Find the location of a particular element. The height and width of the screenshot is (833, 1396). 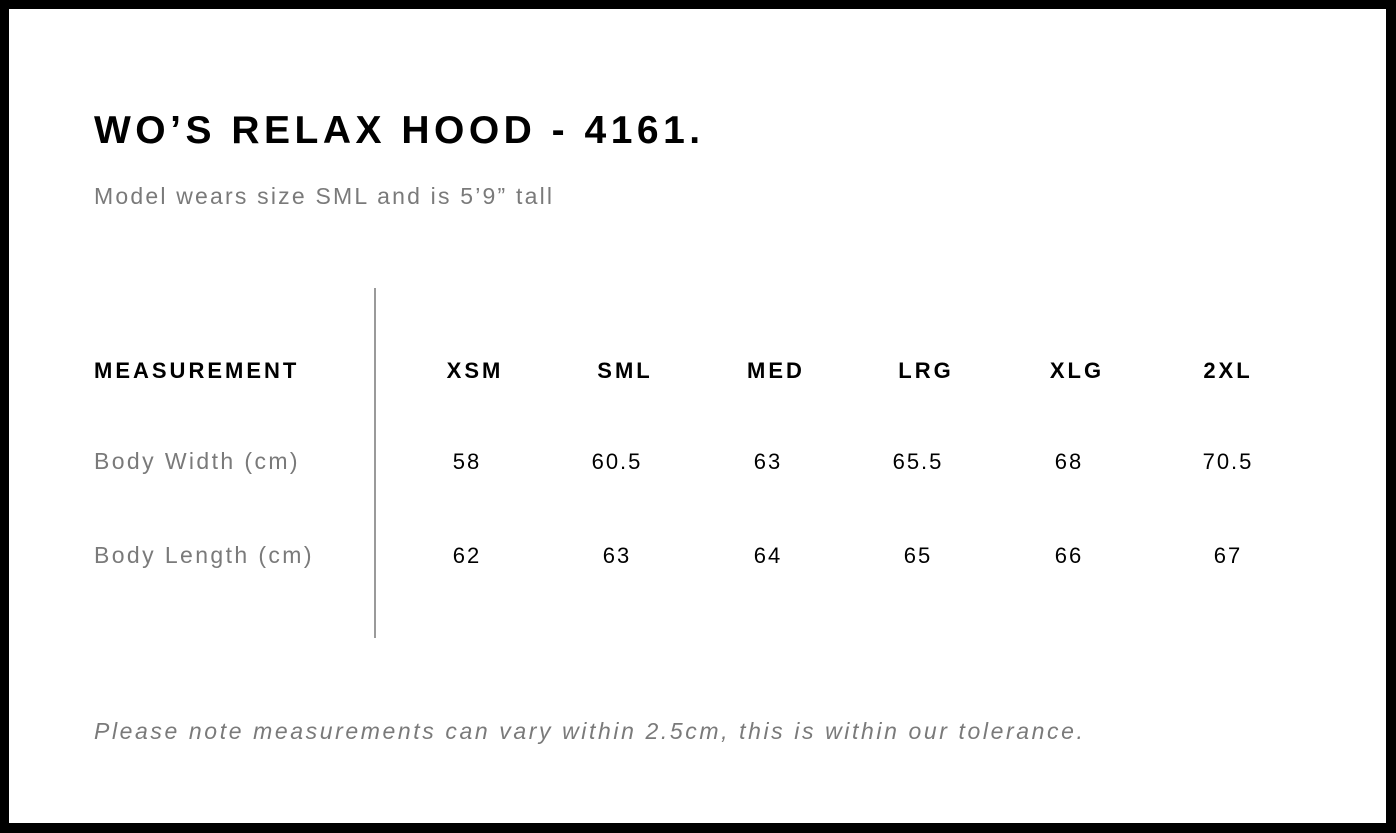

size-header-lrg: LRG is located at coordinates (926, 370).